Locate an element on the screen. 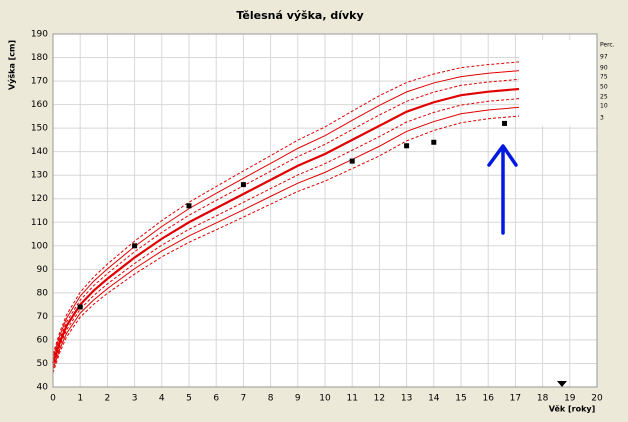 The height and width of the screenshot is (422, 628). x-tick-label: 20 is located at coordinates (597, 399).